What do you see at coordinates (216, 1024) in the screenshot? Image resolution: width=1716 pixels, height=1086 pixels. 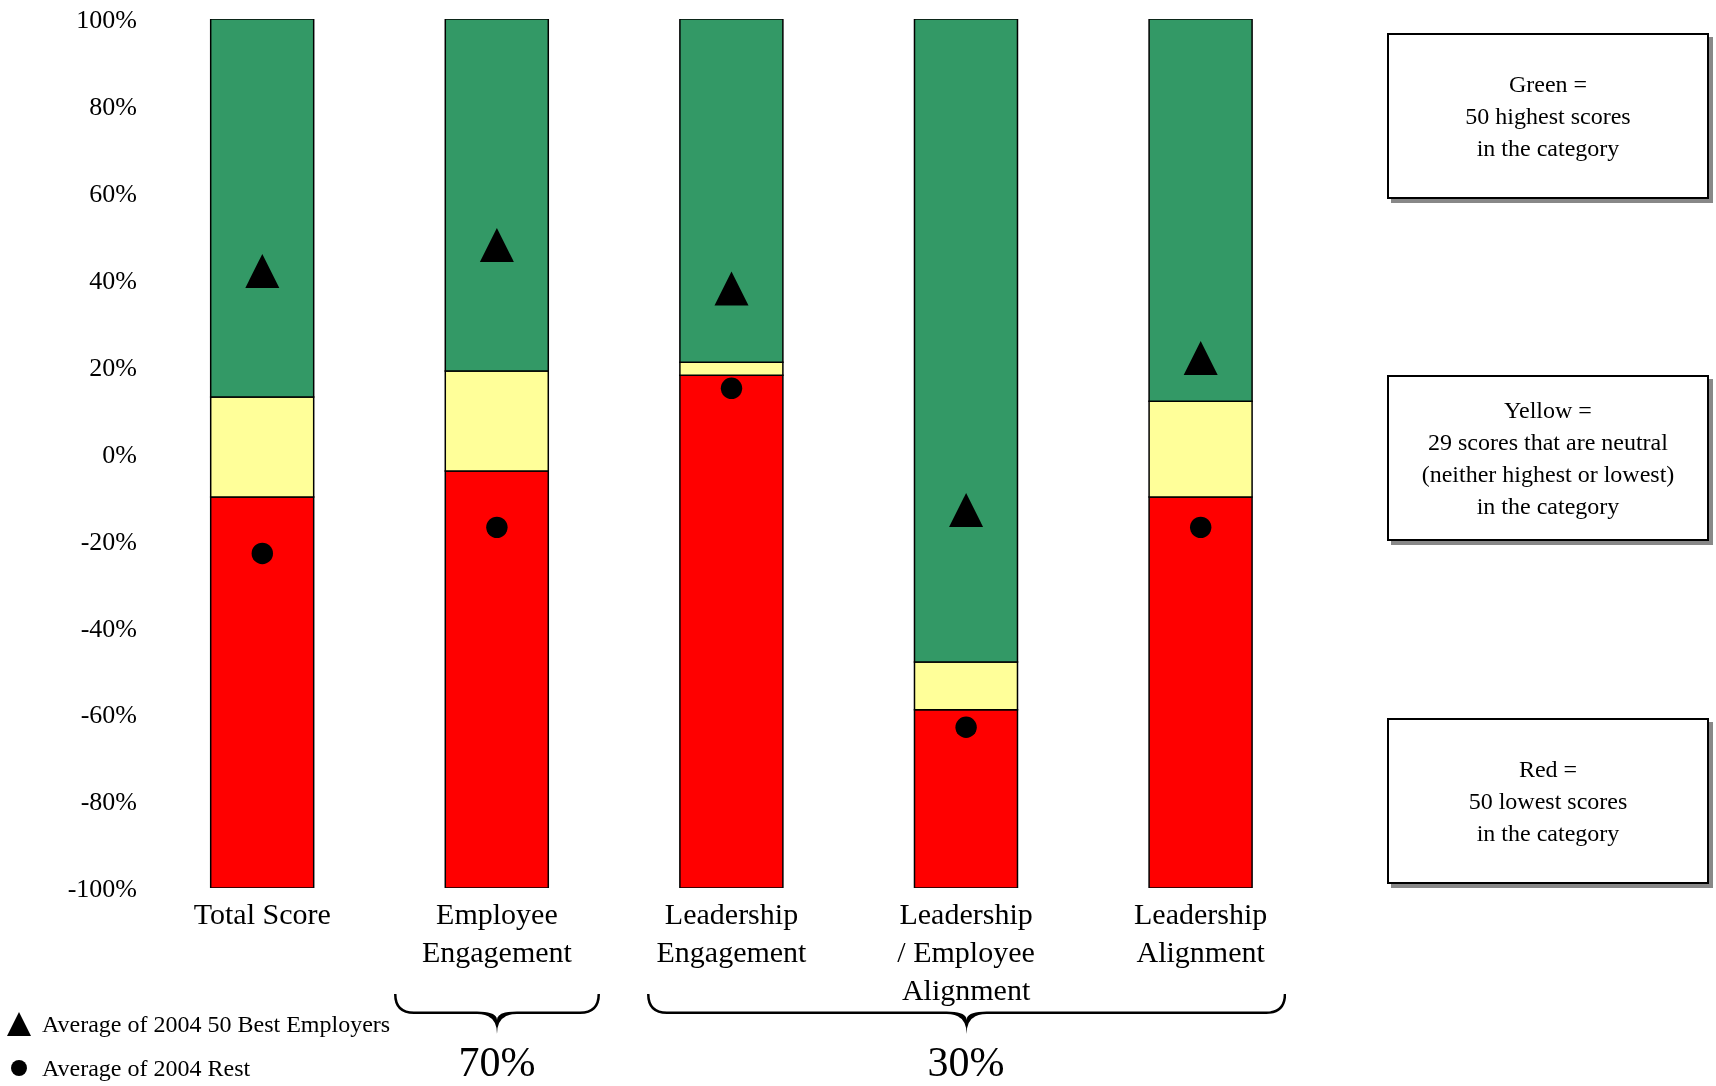 I see `legend-label: Average of 2004 50 Best Employers` at bounding box center [216, 1024].